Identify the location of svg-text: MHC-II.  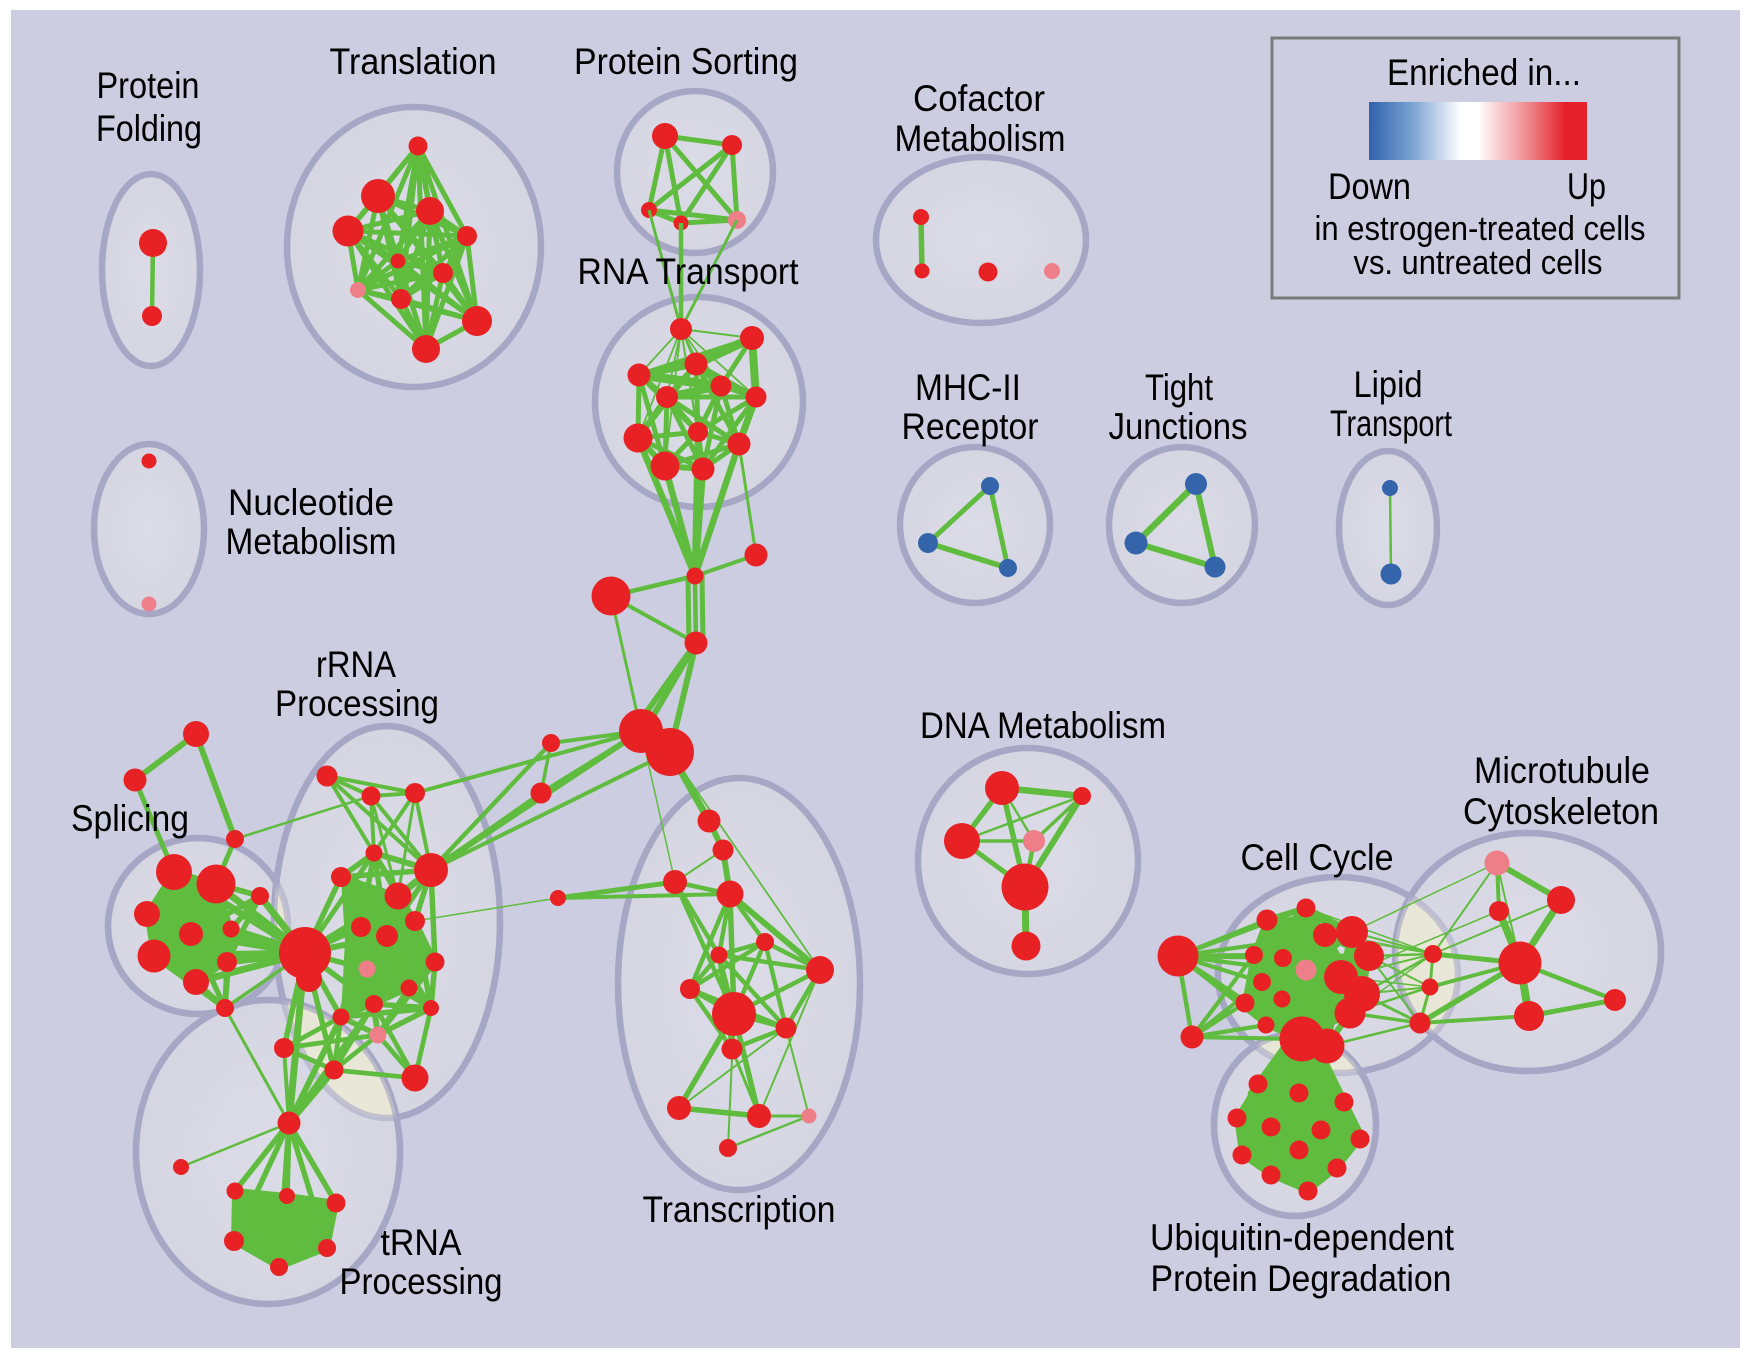
(968, 387).